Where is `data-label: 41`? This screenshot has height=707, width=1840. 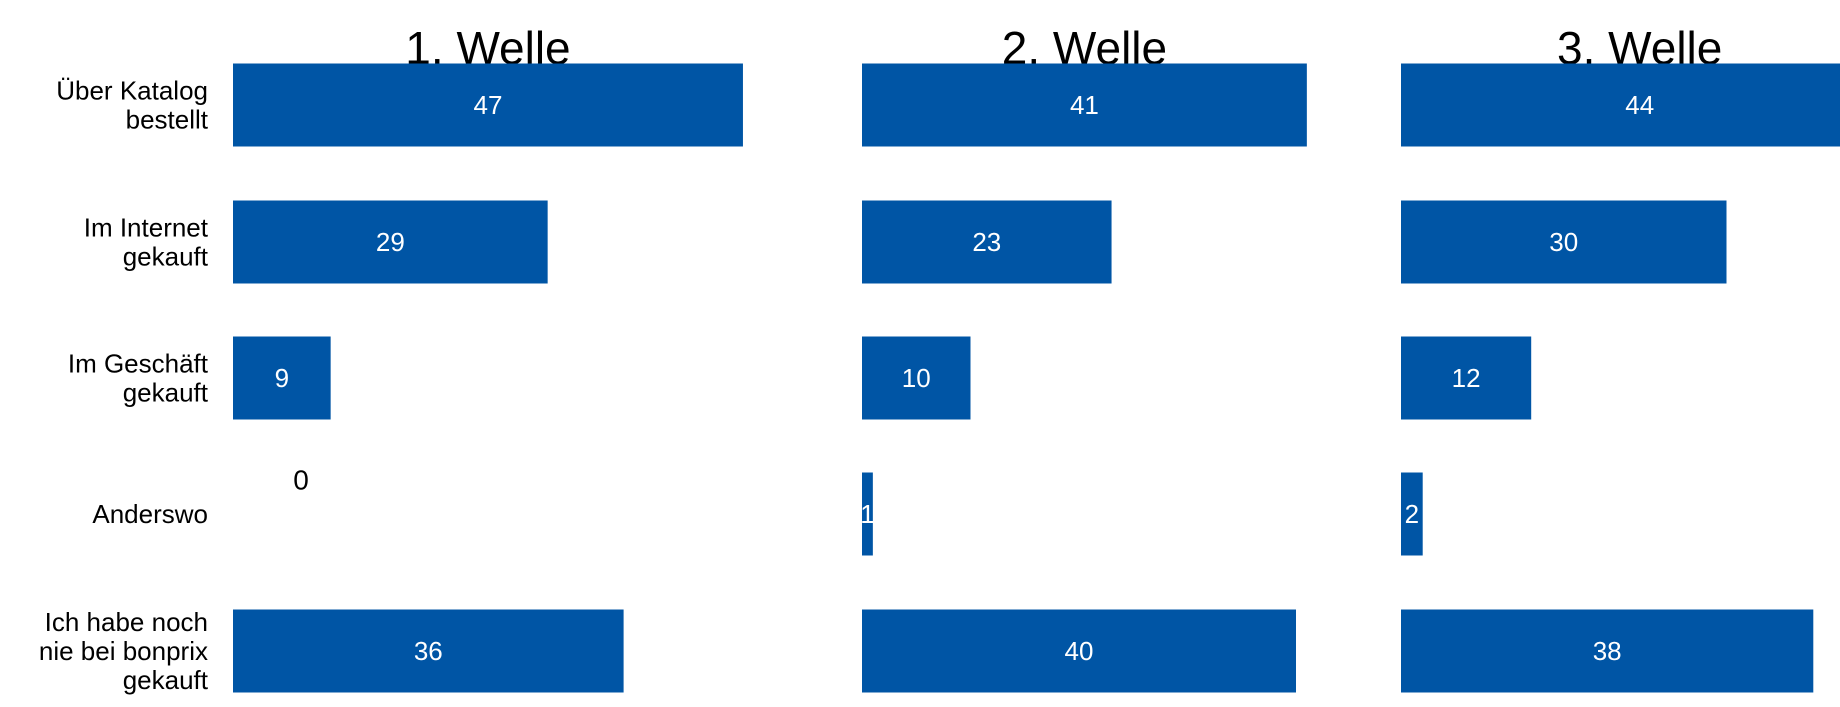
data-label: 41 is located at coordinates (1084, 105).